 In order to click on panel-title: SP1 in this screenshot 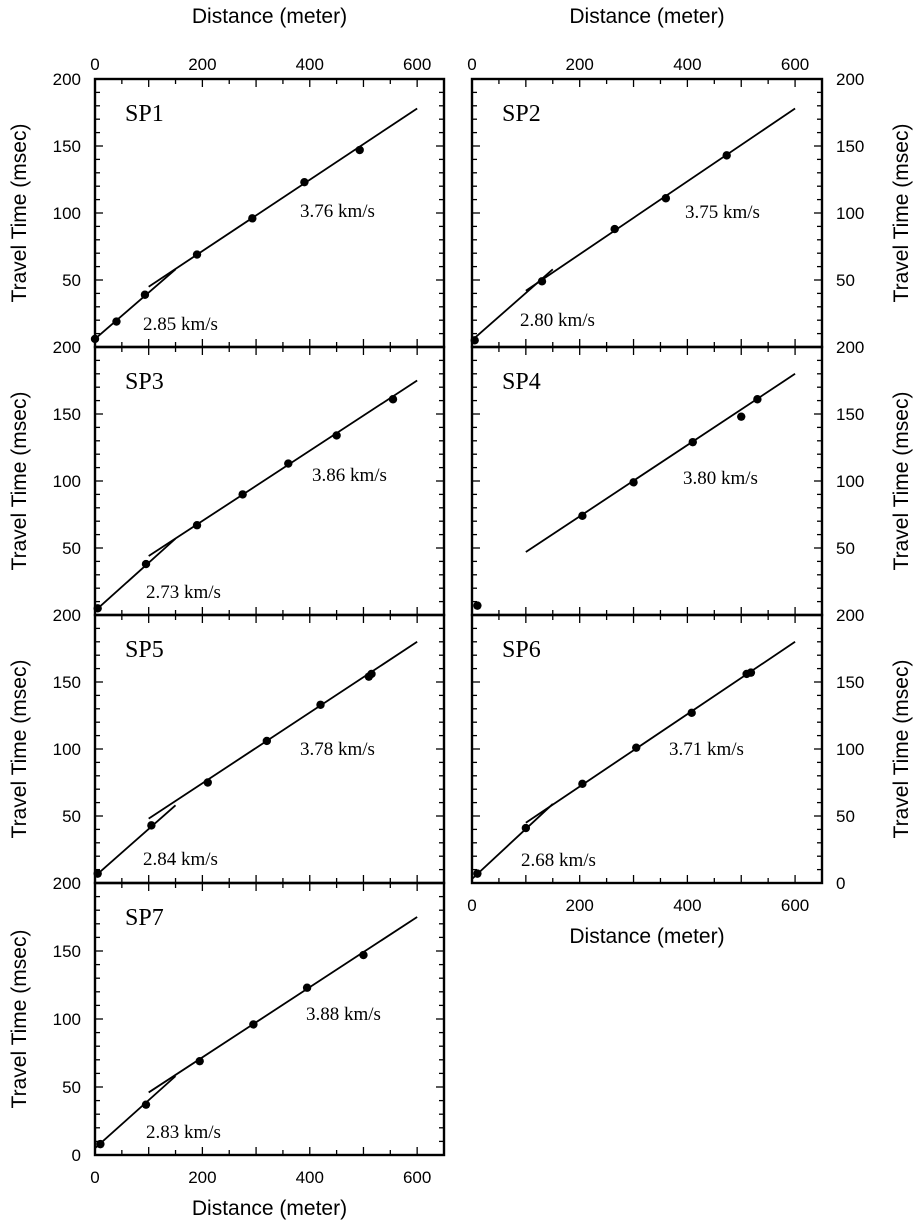, I will do `click(144, 114)`.